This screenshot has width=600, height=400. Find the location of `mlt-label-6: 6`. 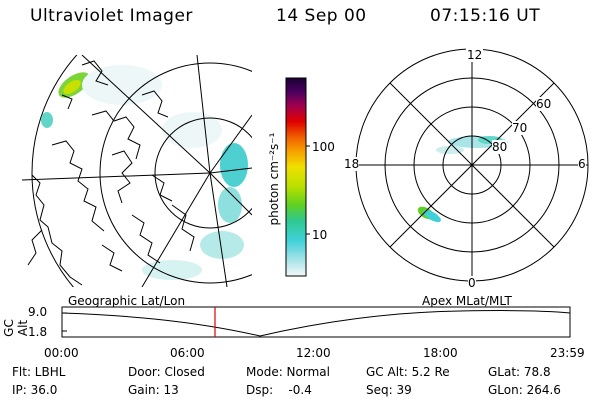

mlt-label-6: 6 is located at coordinates (582, 164).